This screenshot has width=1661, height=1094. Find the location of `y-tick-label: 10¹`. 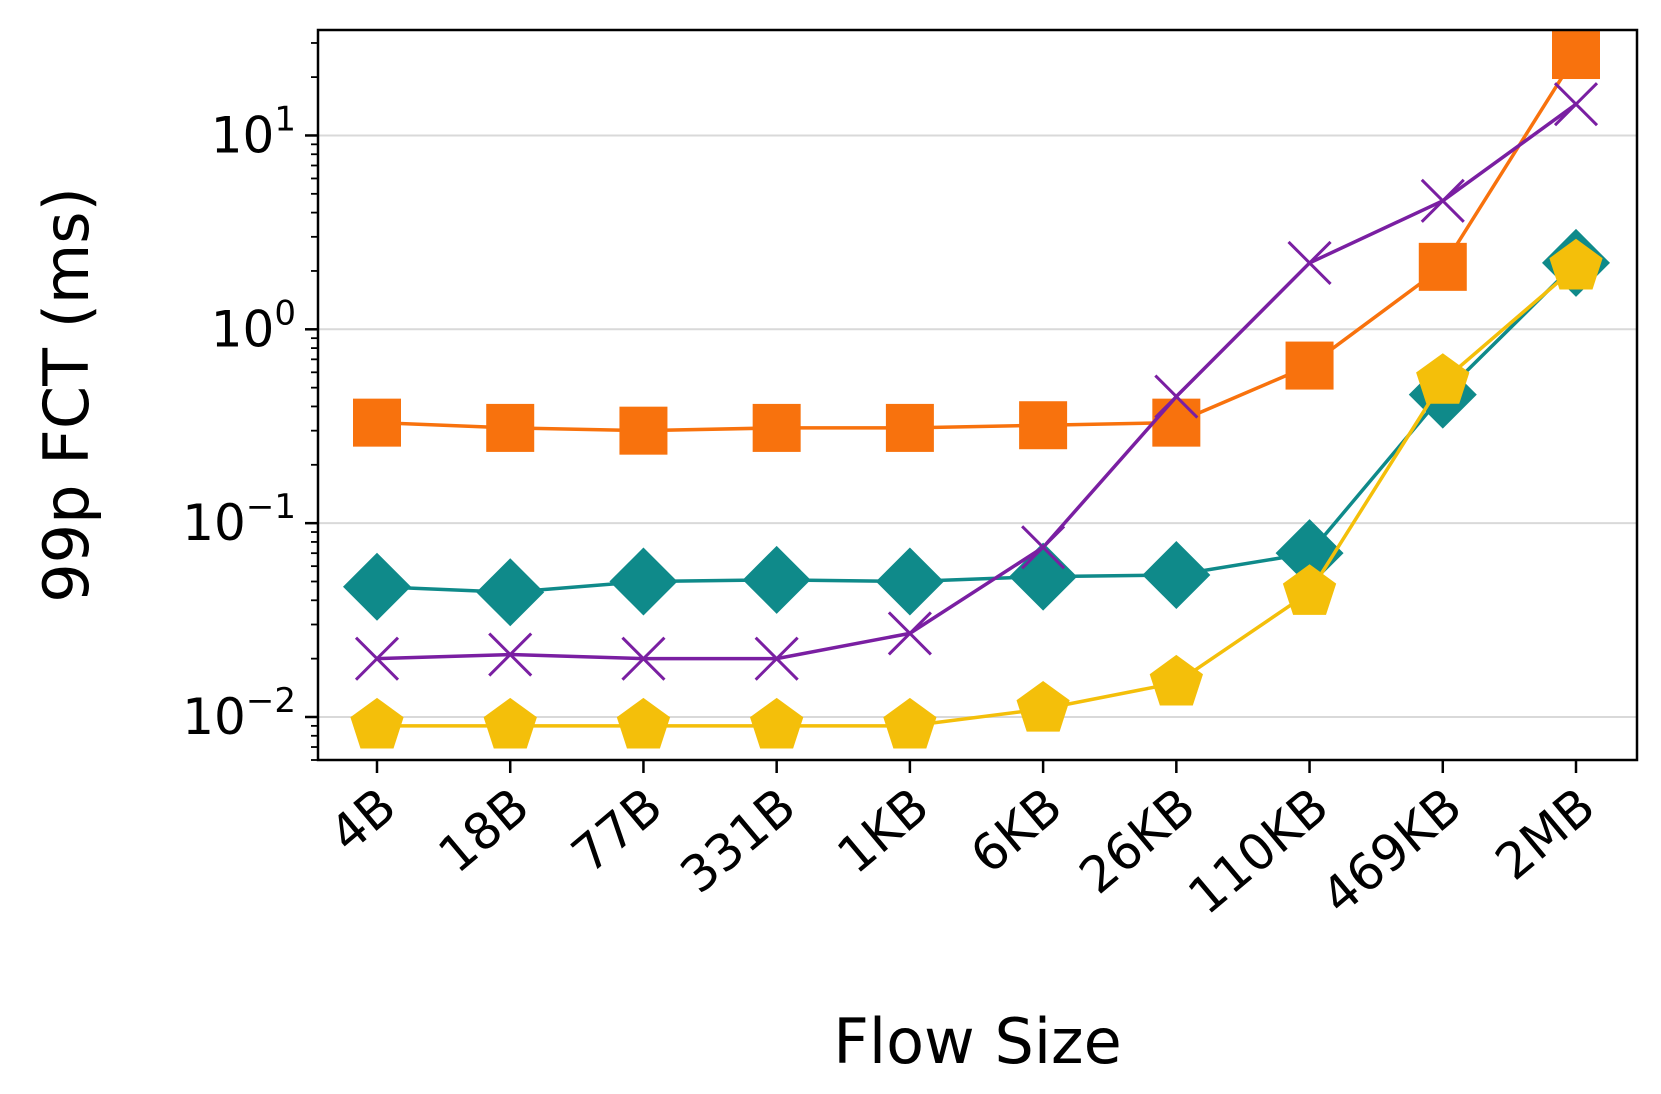

y-tick-label: 10¹ is located at coordinates (253, 131).